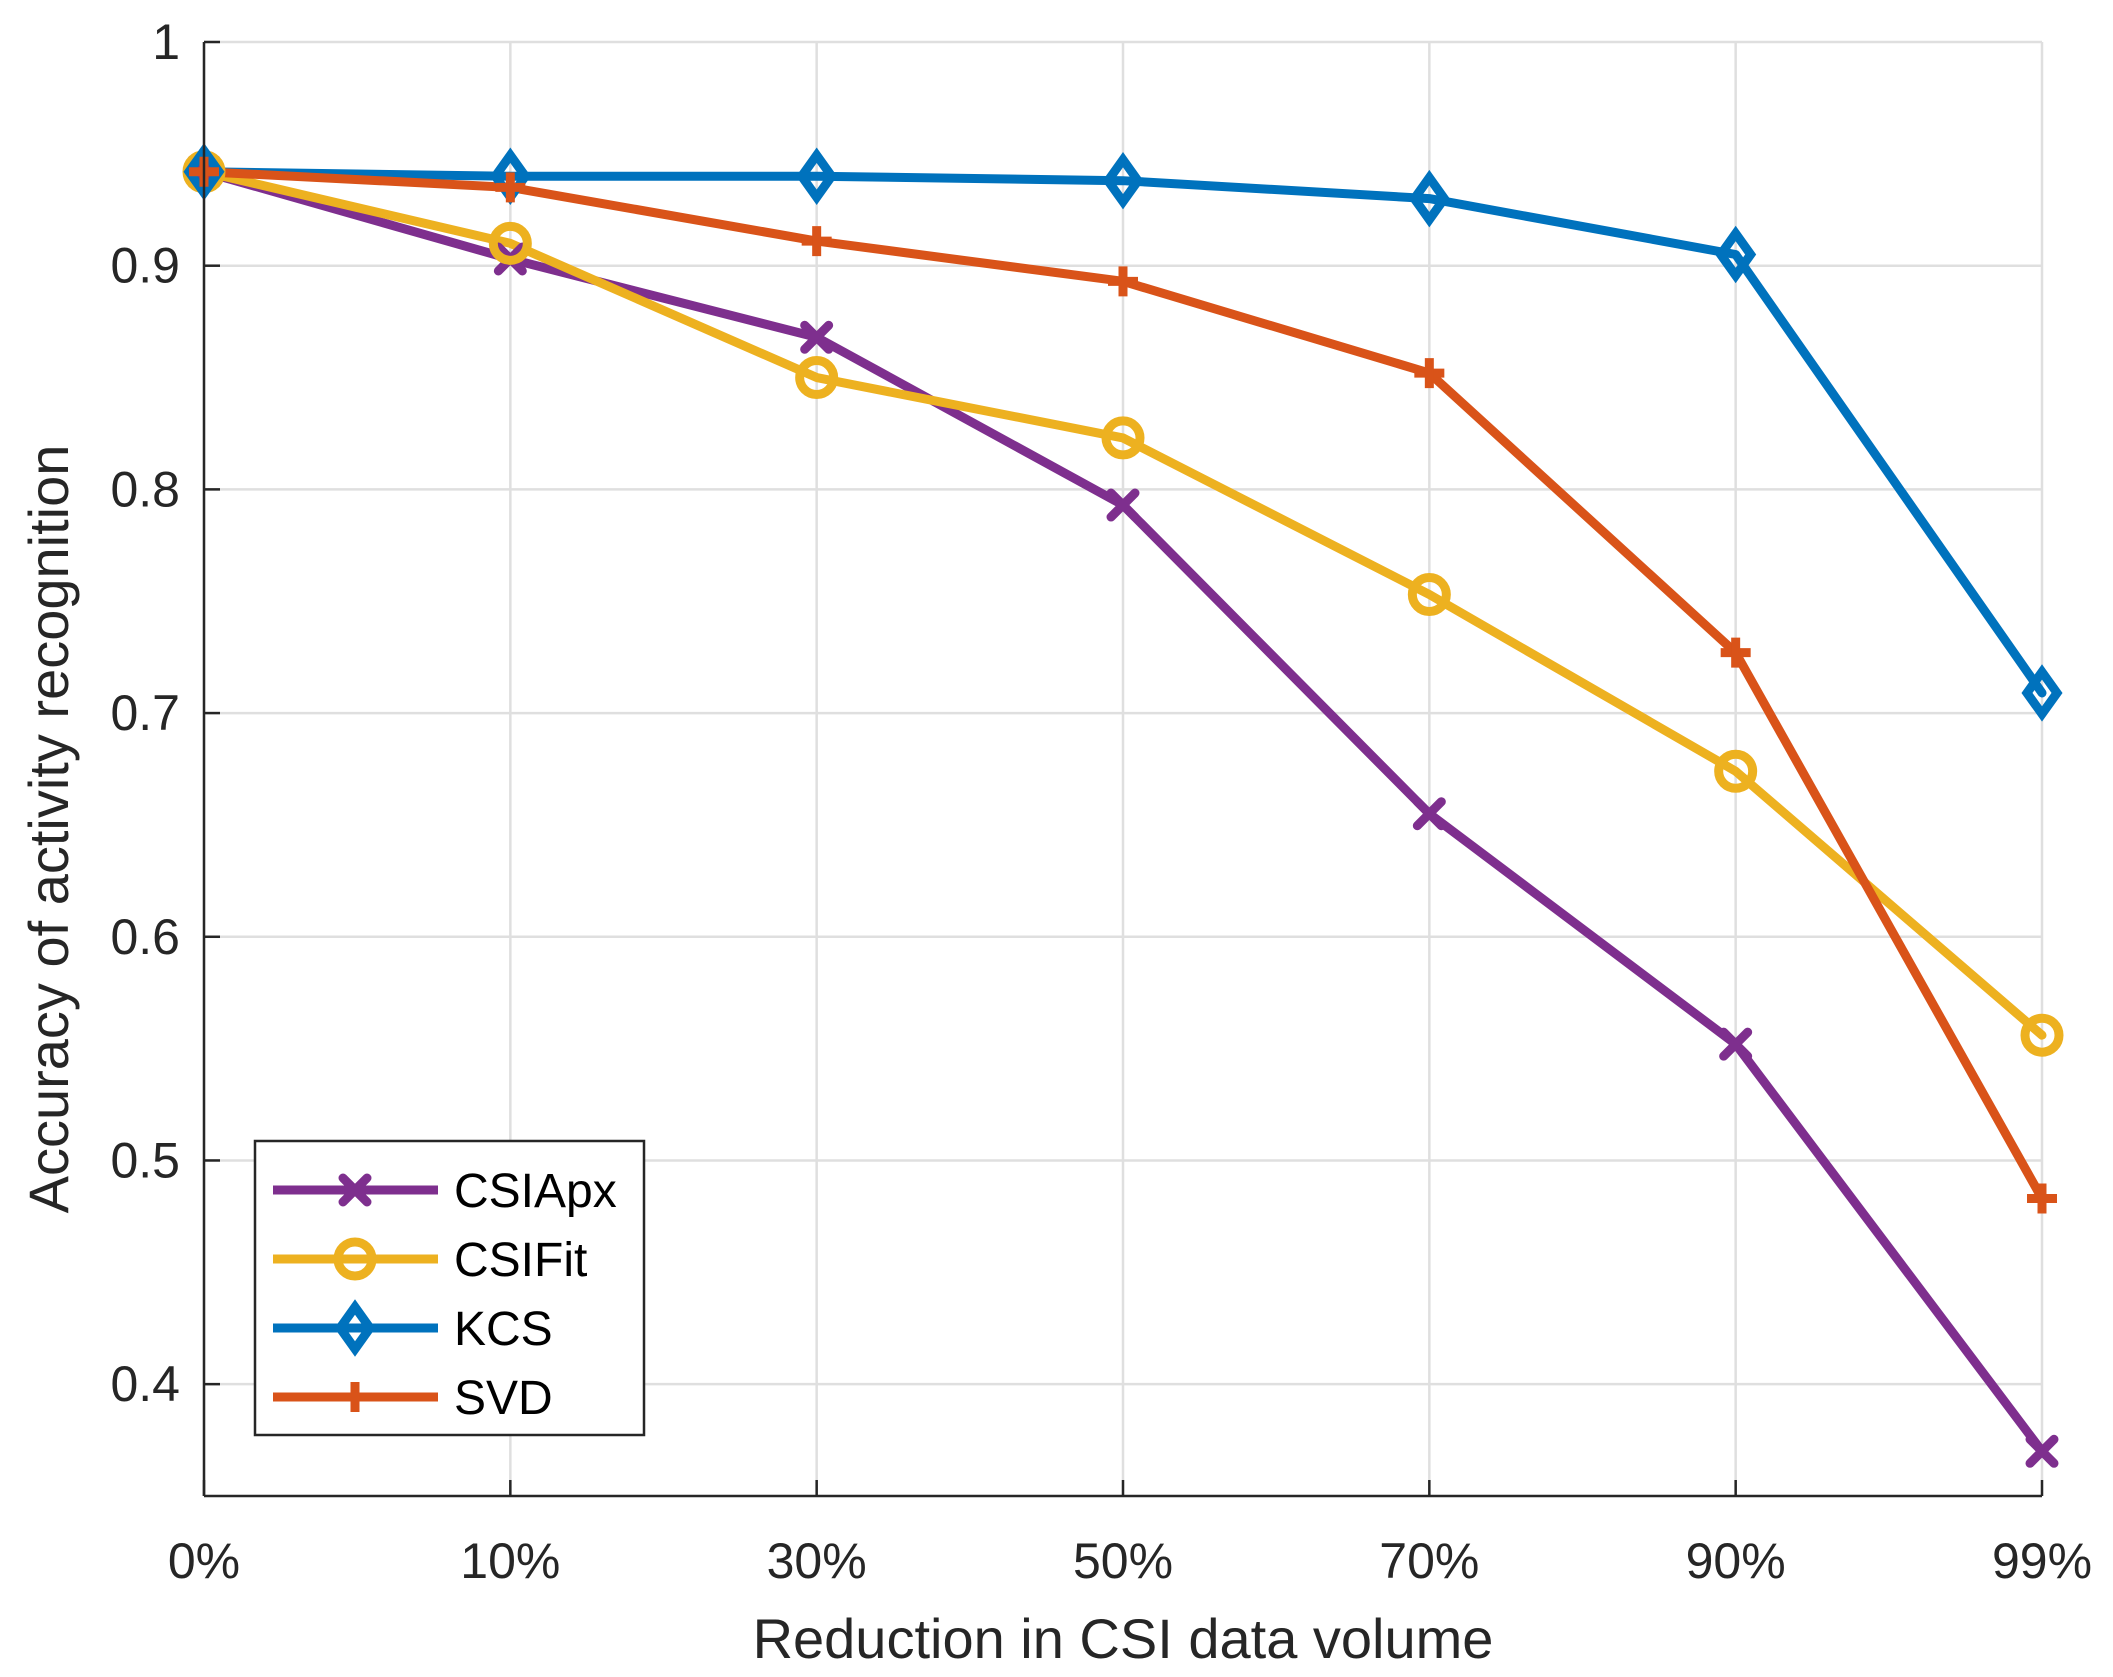 Image resolution: width=2113 pixels, height=1677 pixels. Describe the element at coordinates (413, 1328) in the screenshot. I see `legend-item-kcs: KCS` at that location.